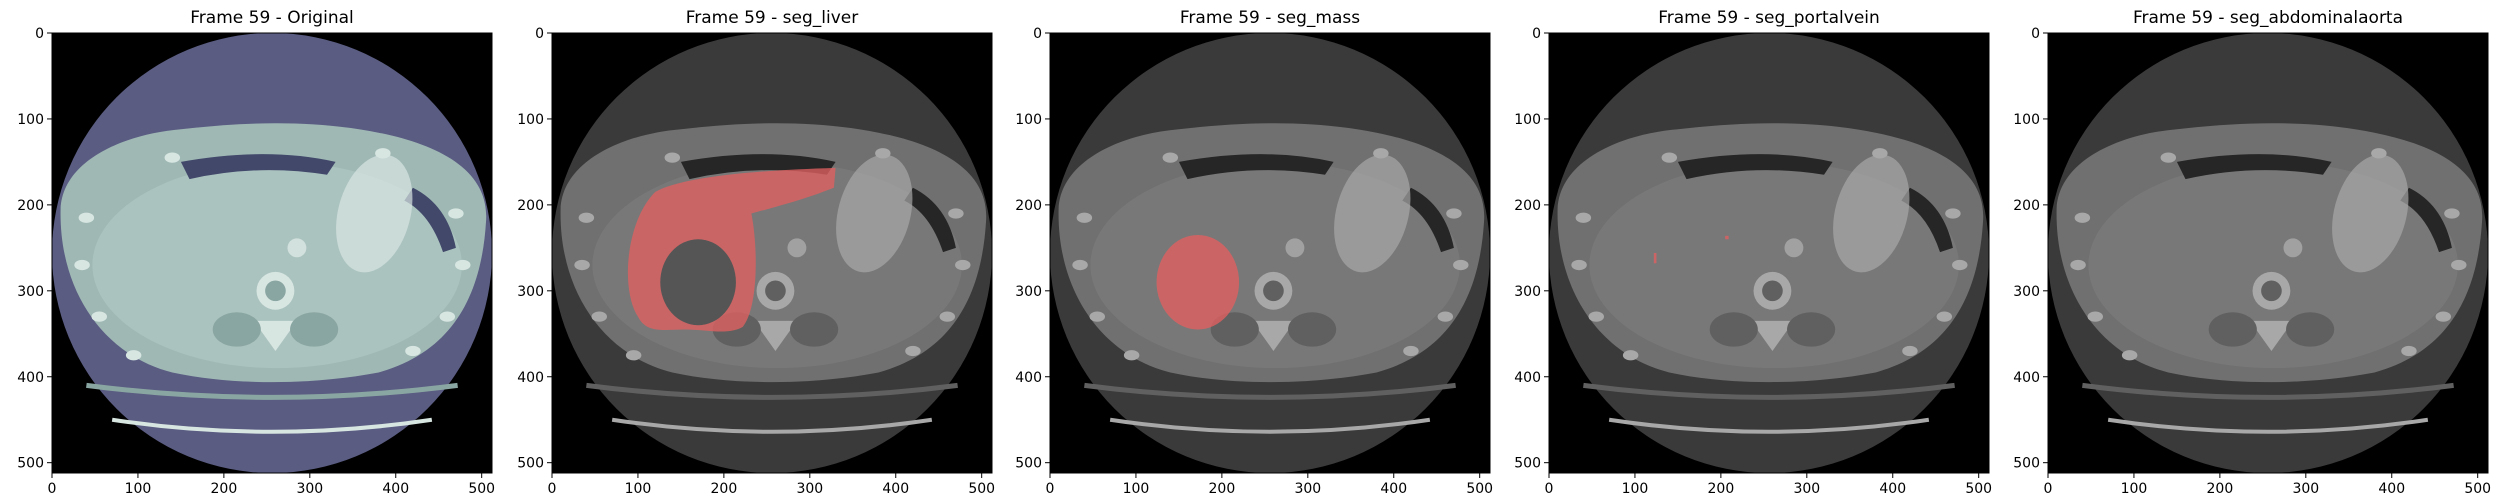 Image resolution: width=2500 pixels, height=500 pixels. I want to click on panel-title: Frame 59 - seg_portalvein, so click(1769, 18).